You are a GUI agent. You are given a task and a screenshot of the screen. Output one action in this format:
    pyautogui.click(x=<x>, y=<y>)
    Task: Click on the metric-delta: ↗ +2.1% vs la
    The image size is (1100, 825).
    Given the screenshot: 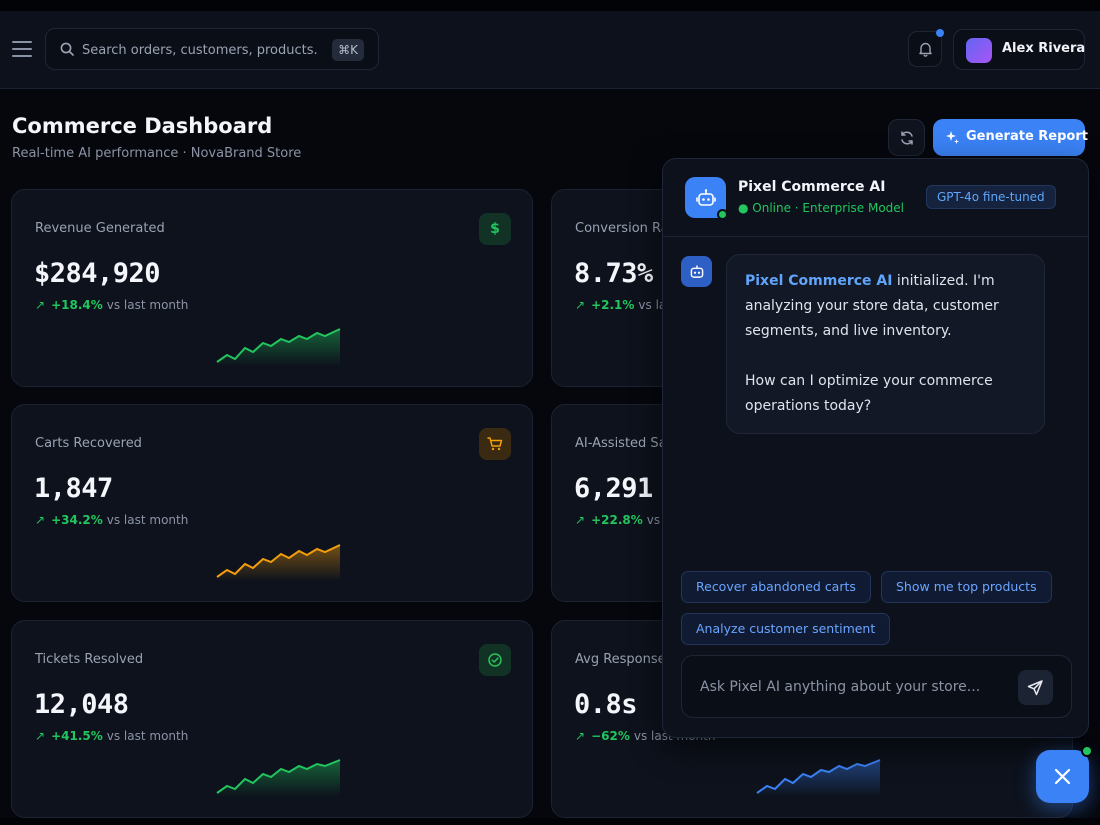 What is the action you would take?
    pyautogui.click(x=620, y=305)
    